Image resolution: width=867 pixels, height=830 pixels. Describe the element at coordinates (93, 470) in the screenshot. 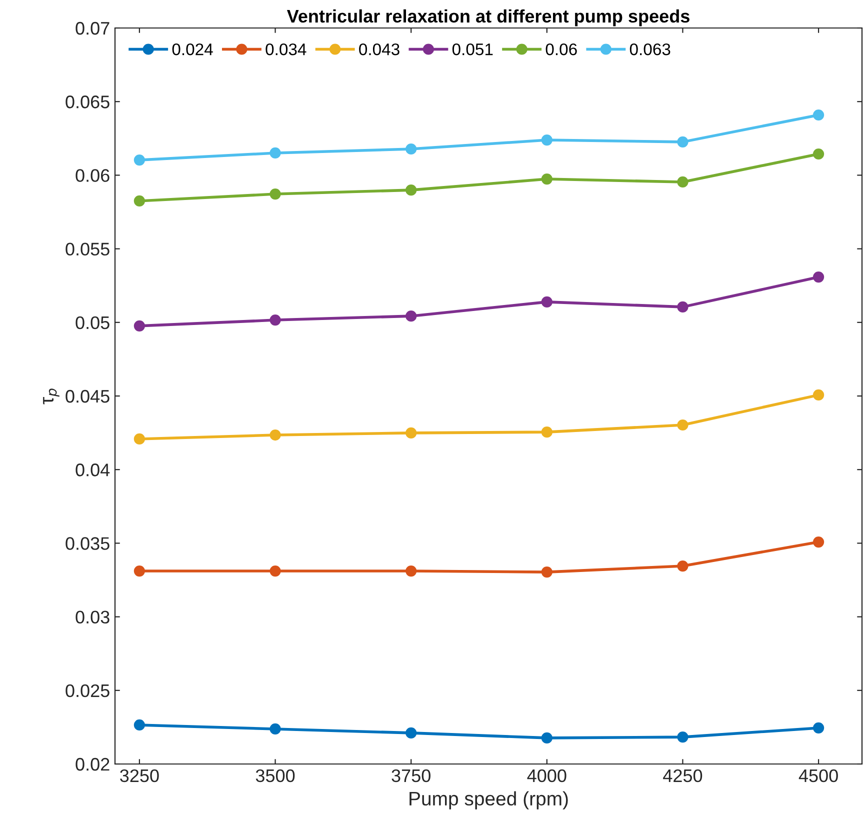

I see `y-tick-label: 0.04` at that location.